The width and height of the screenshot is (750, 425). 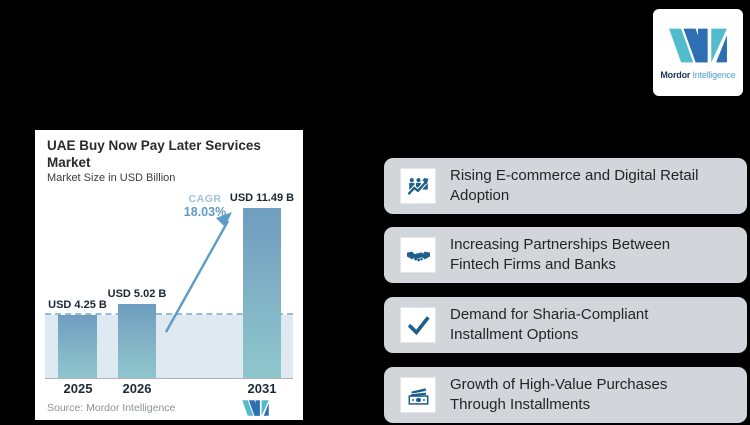 What do you see at coordinates (169, 378) in the screenshot?
I see `x-axis-line` at bounding box center [169, 378].